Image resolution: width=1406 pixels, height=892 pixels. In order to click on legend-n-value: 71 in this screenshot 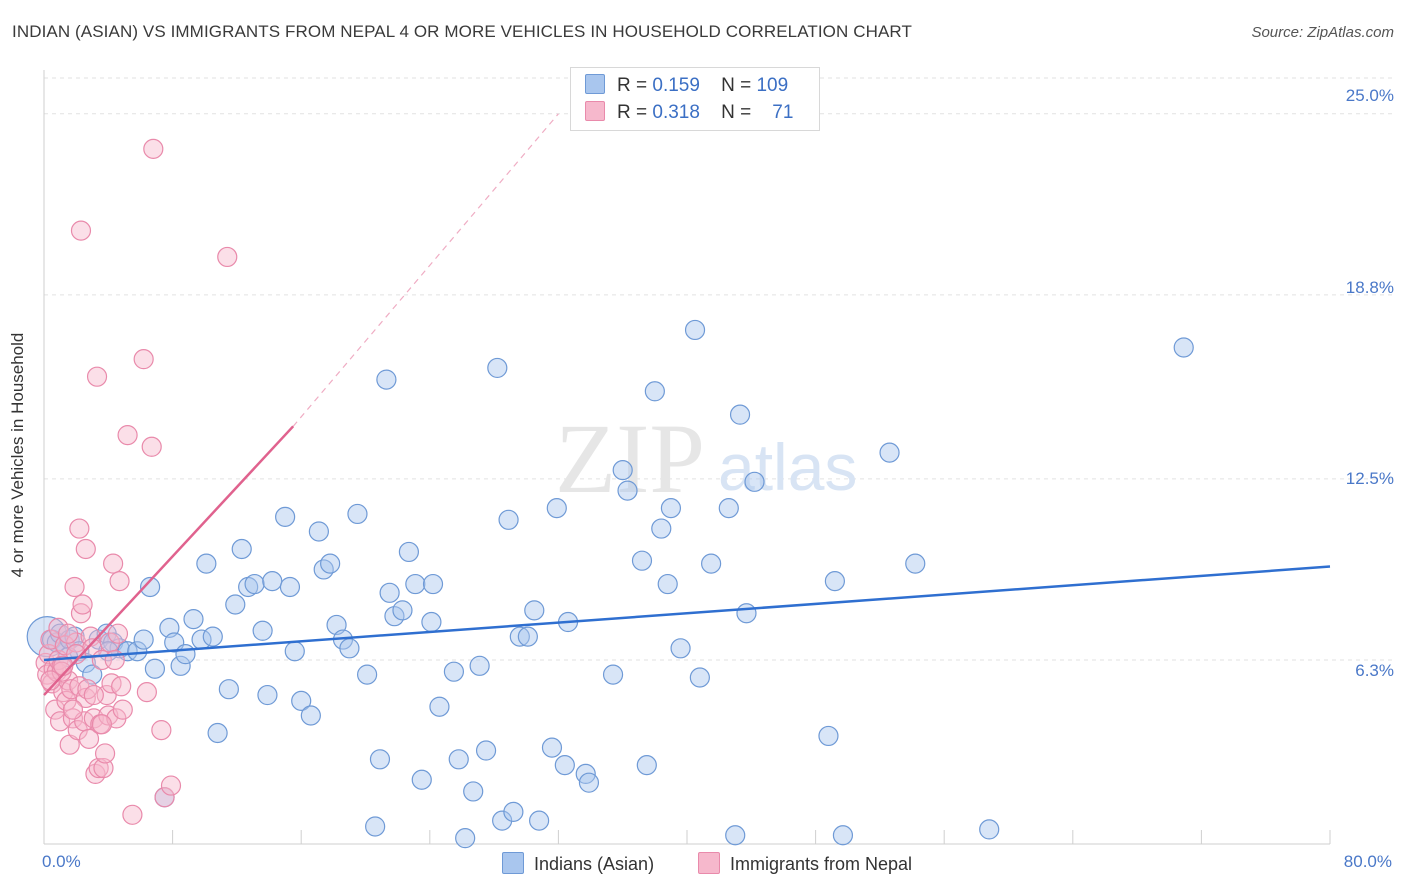, I will do `click(783, 112)`.